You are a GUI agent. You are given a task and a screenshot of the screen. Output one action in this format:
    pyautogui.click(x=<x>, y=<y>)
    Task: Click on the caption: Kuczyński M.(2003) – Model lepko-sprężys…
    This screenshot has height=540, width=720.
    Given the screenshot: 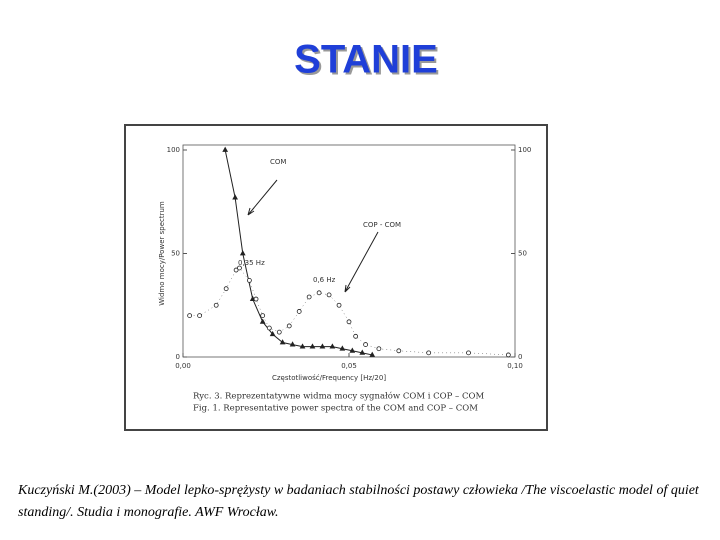 What is the action you would take?
    pyautogui.click(x=358, y=501)
    